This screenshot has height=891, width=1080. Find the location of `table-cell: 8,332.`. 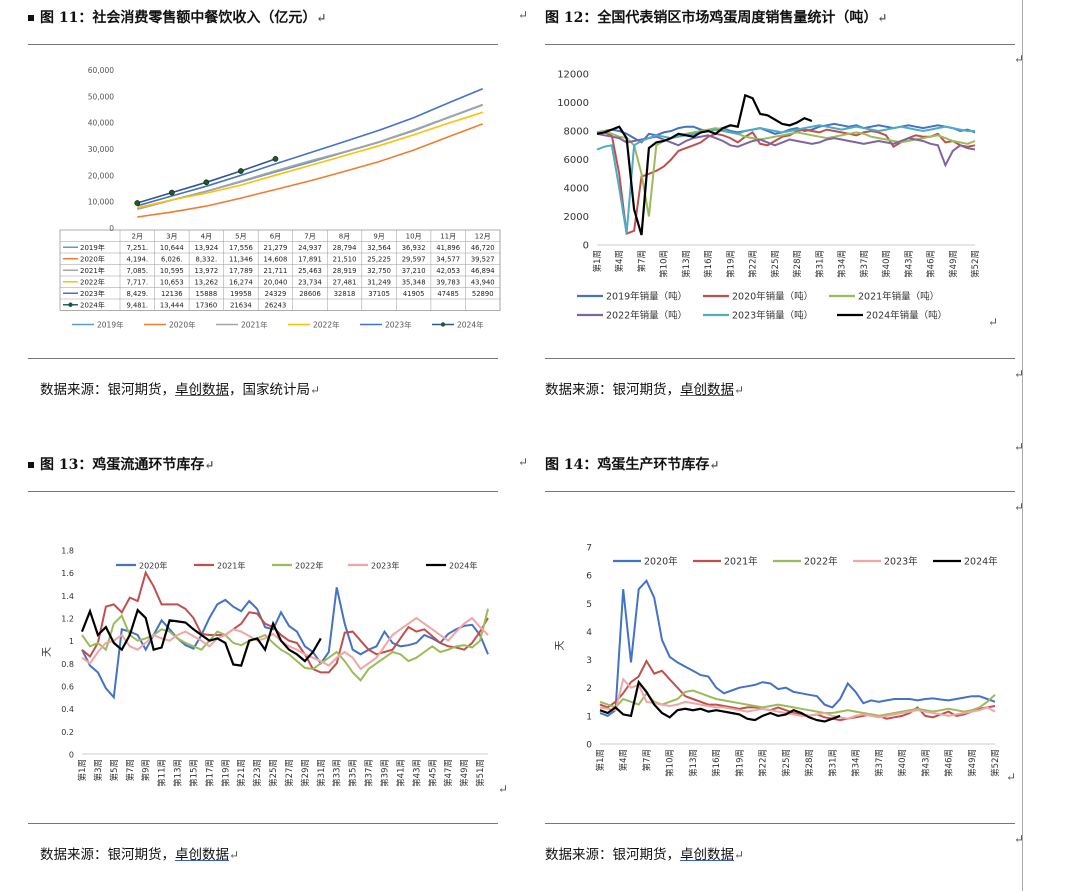

table-cell: 8,332. is located at coordinates (207, 260).